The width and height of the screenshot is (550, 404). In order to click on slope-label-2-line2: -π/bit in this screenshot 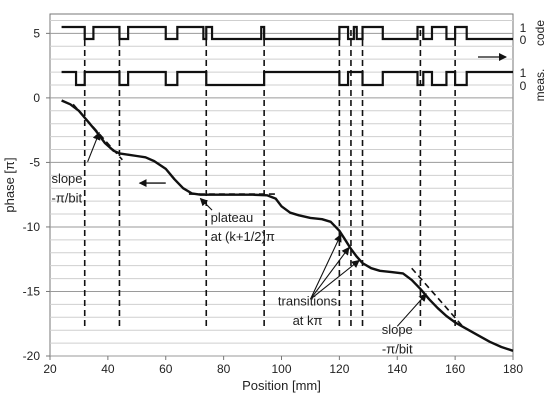, I will do `click(397, 348)`.